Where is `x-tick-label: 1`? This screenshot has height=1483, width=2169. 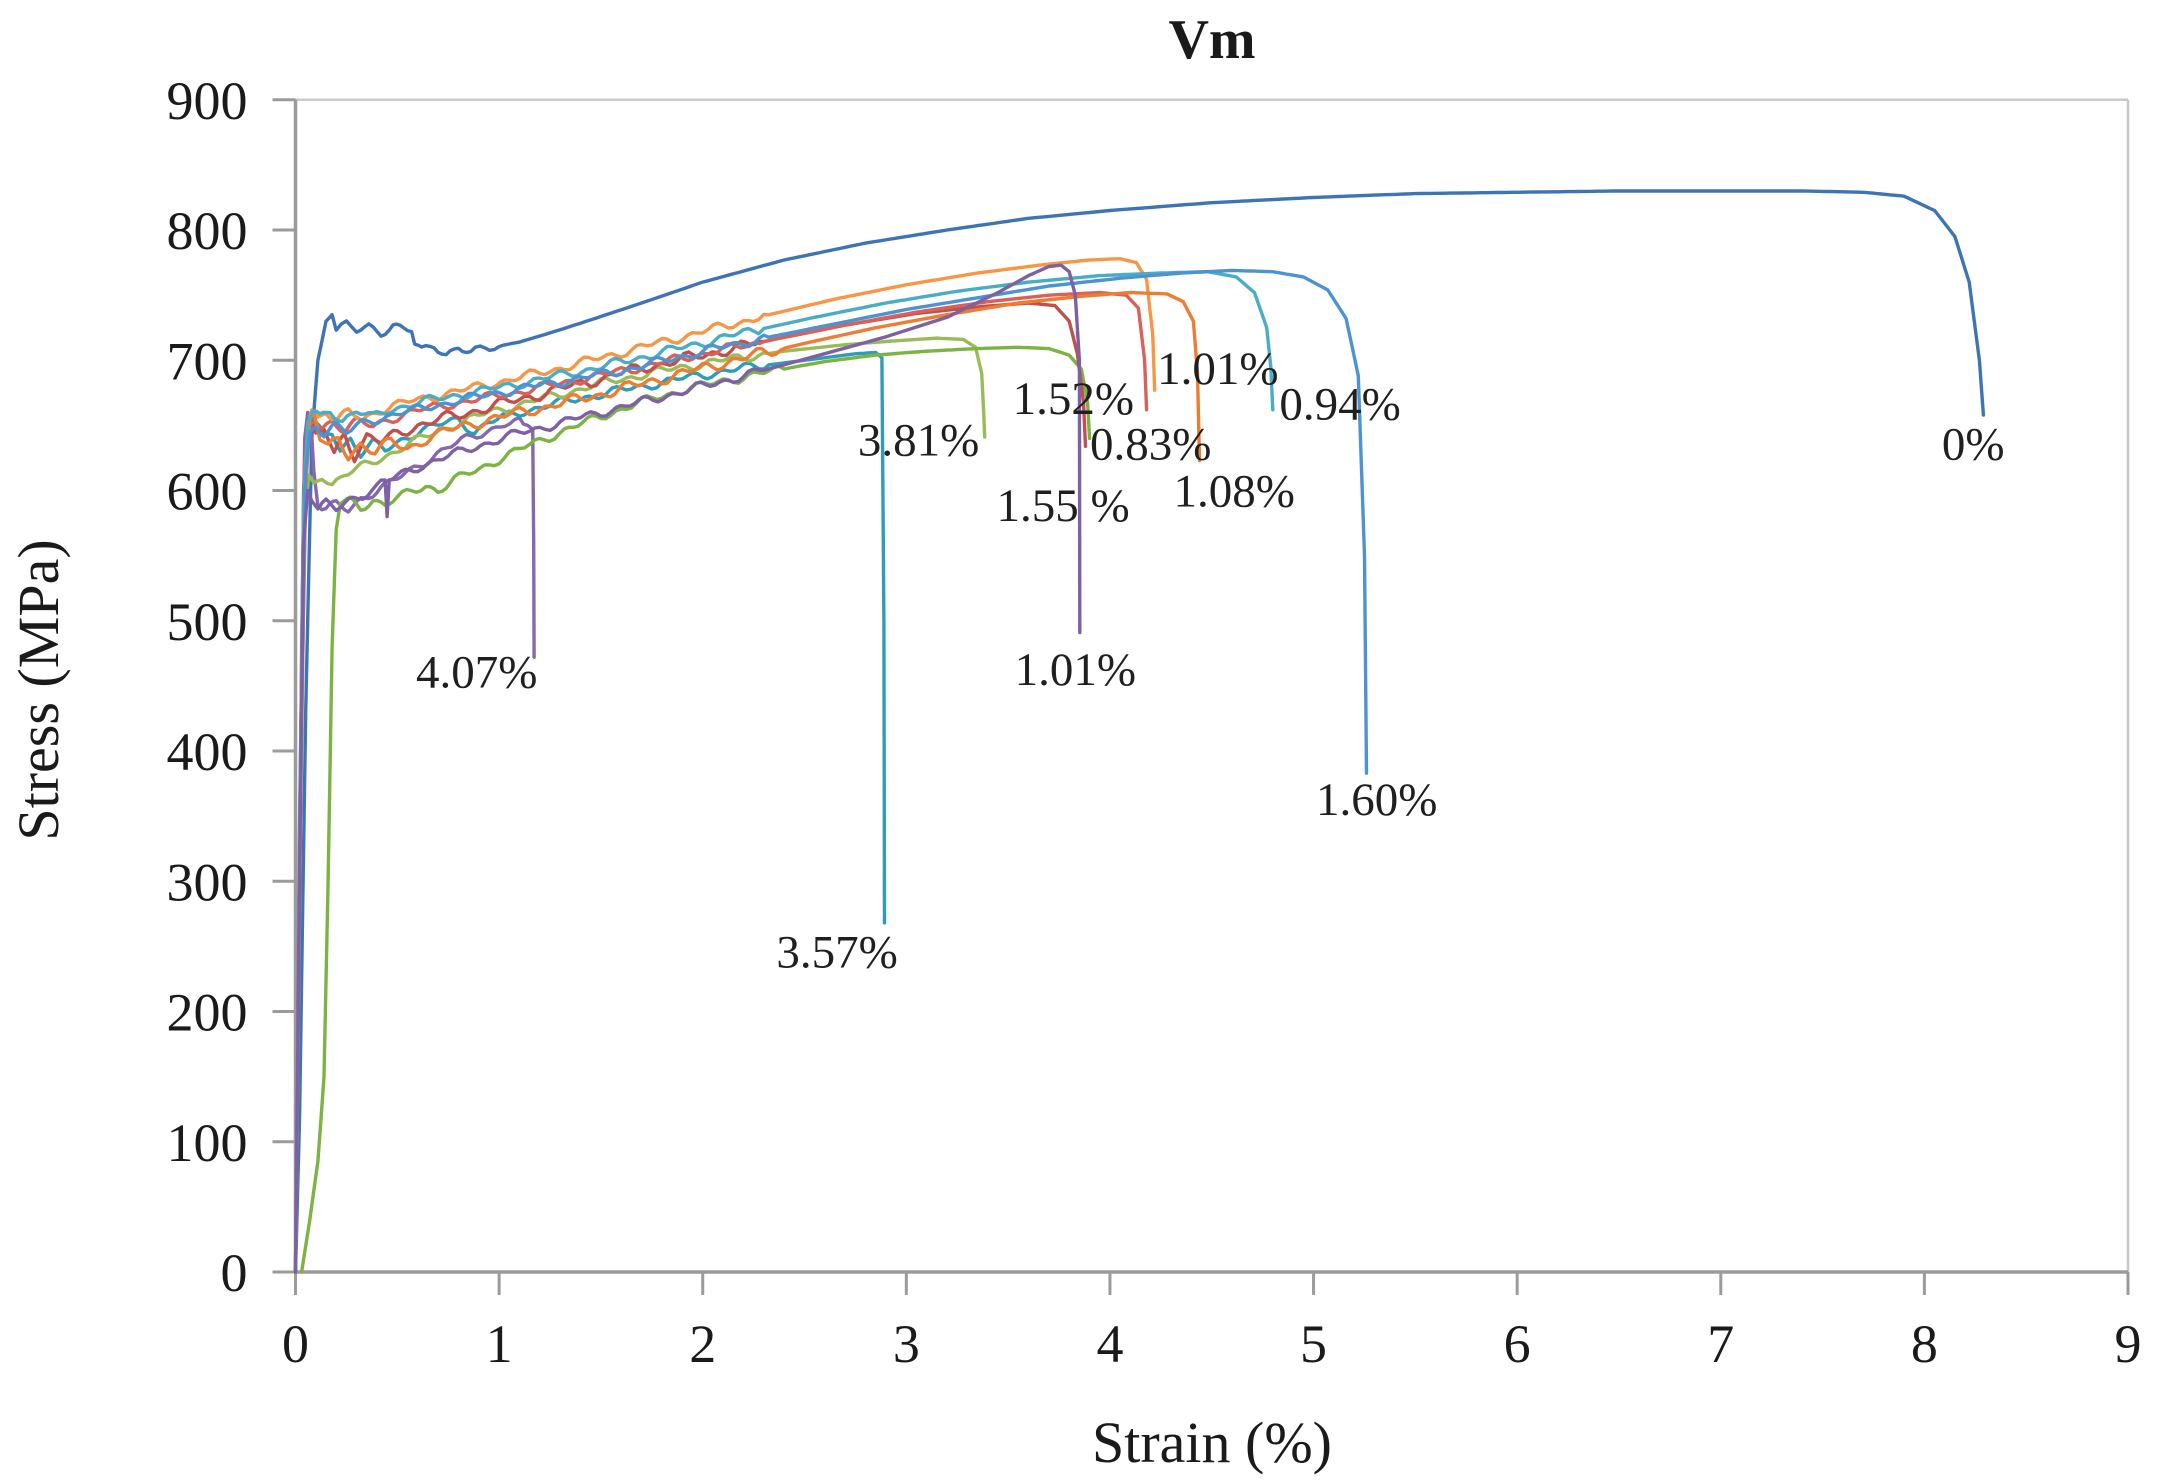
x-tick-label: 1 is located at coordinates (499, 1344).